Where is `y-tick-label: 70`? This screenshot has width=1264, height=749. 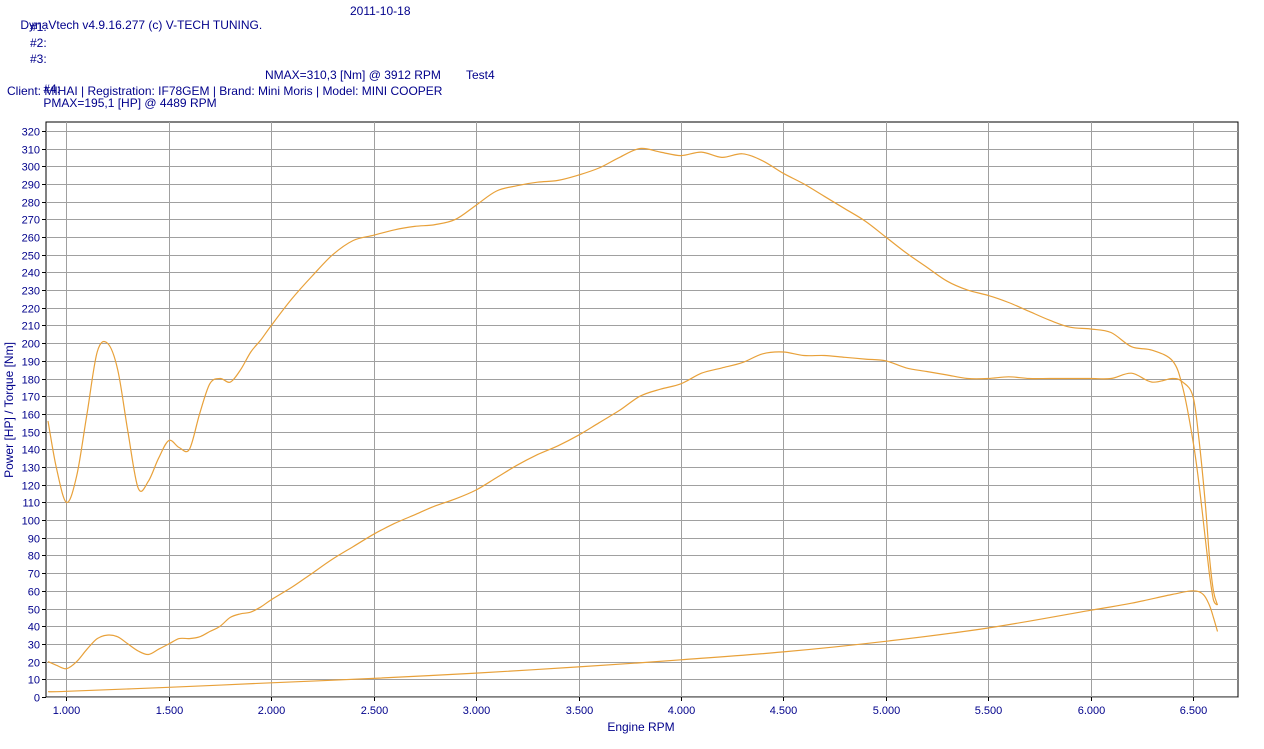 y-tick-label: 70 is located at coordinates (34, 575).